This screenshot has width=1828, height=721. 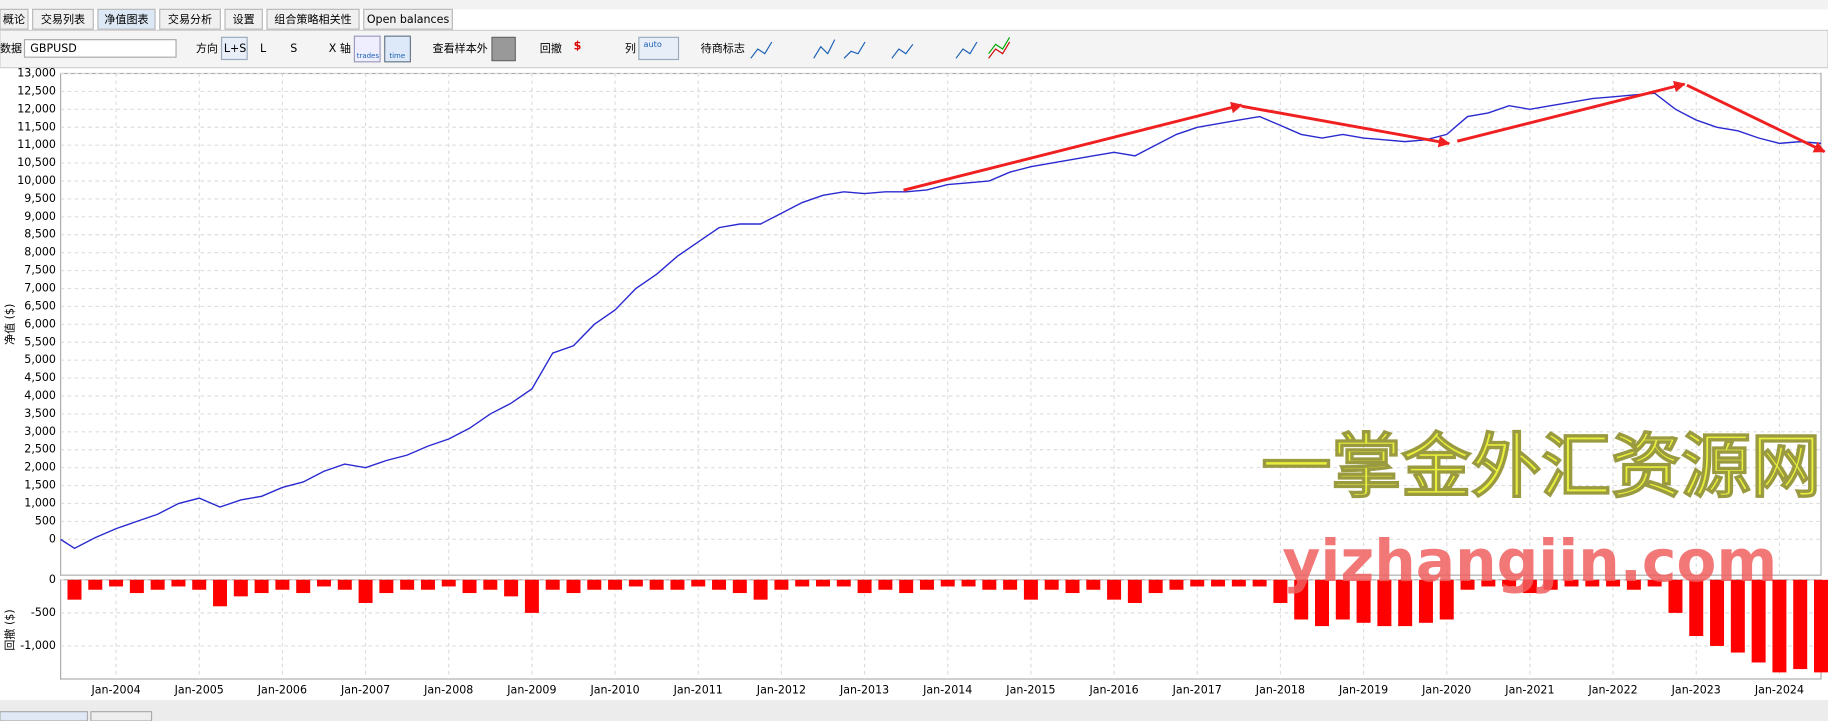 I want to click on direction: L+S, so click(x=235, y=48).